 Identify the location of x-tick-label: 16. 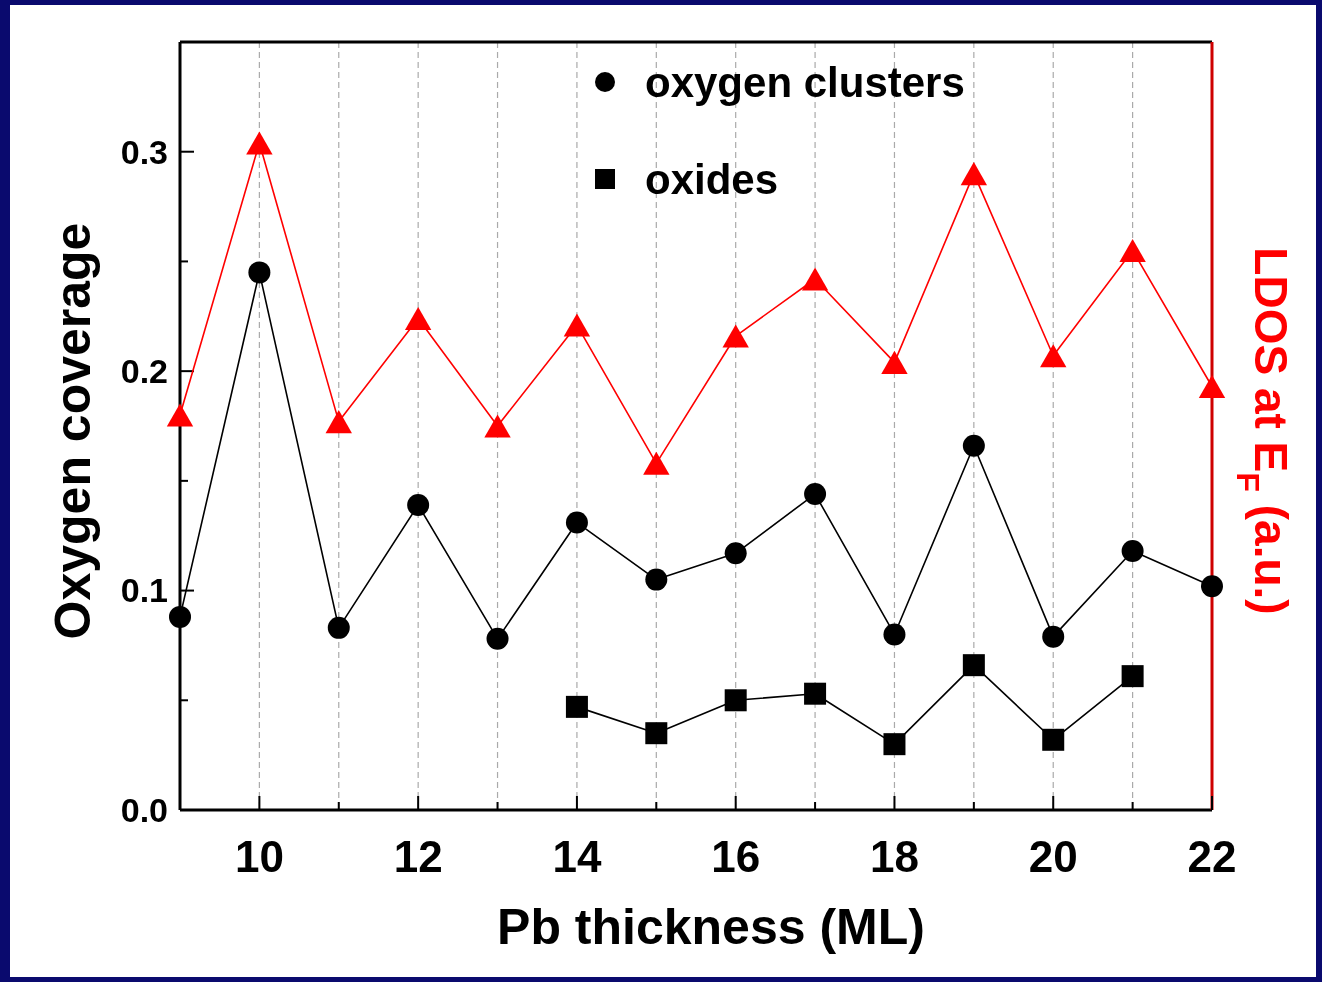
(736, 856).